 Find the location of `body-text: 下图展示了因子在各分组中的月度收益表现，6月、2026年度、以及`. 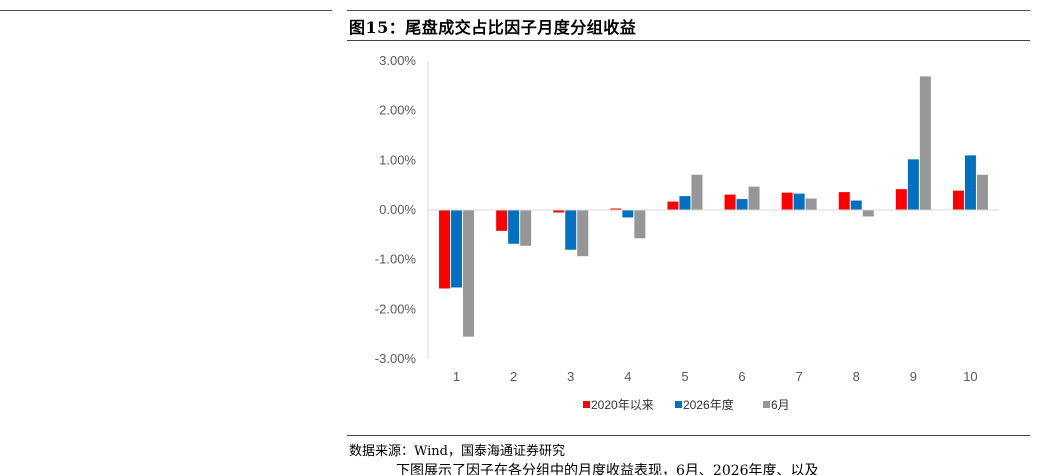

body-text: 下图展示了因子在各分组中的月度收益表现，6月、2026年度、以及 is located at coordinates (607, 469).